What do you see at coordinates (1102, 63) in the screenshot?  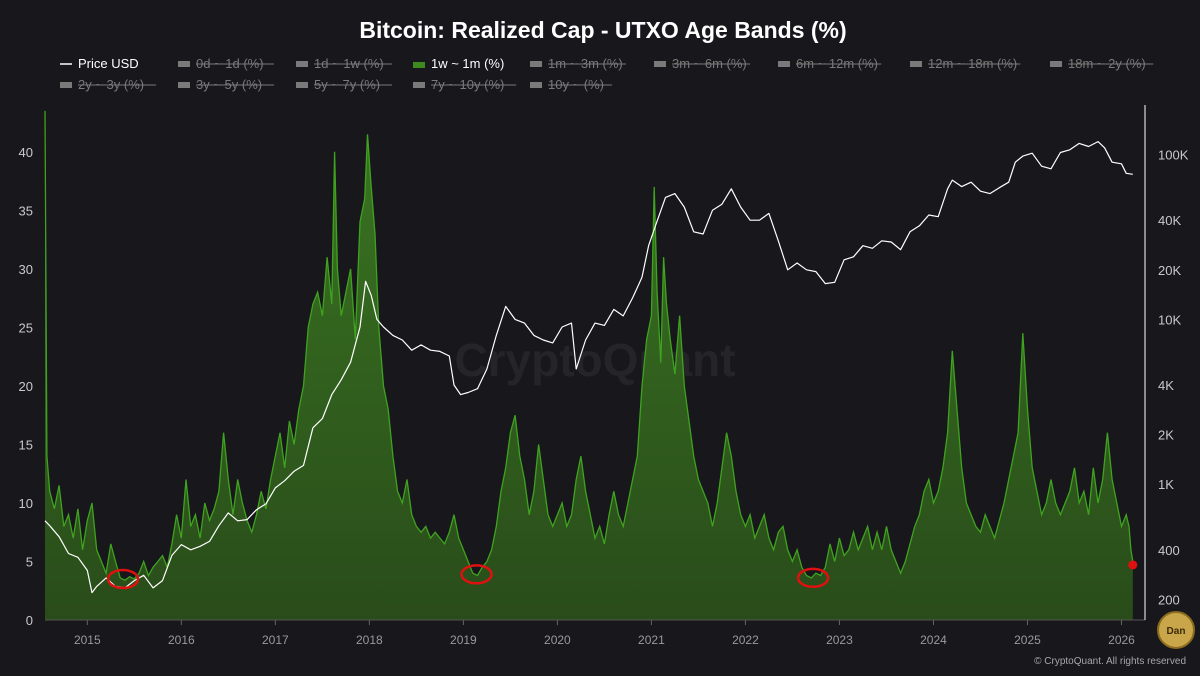 I see `legend-item: 18m ~ 2y (%)` at bounding box center [1102, 63].